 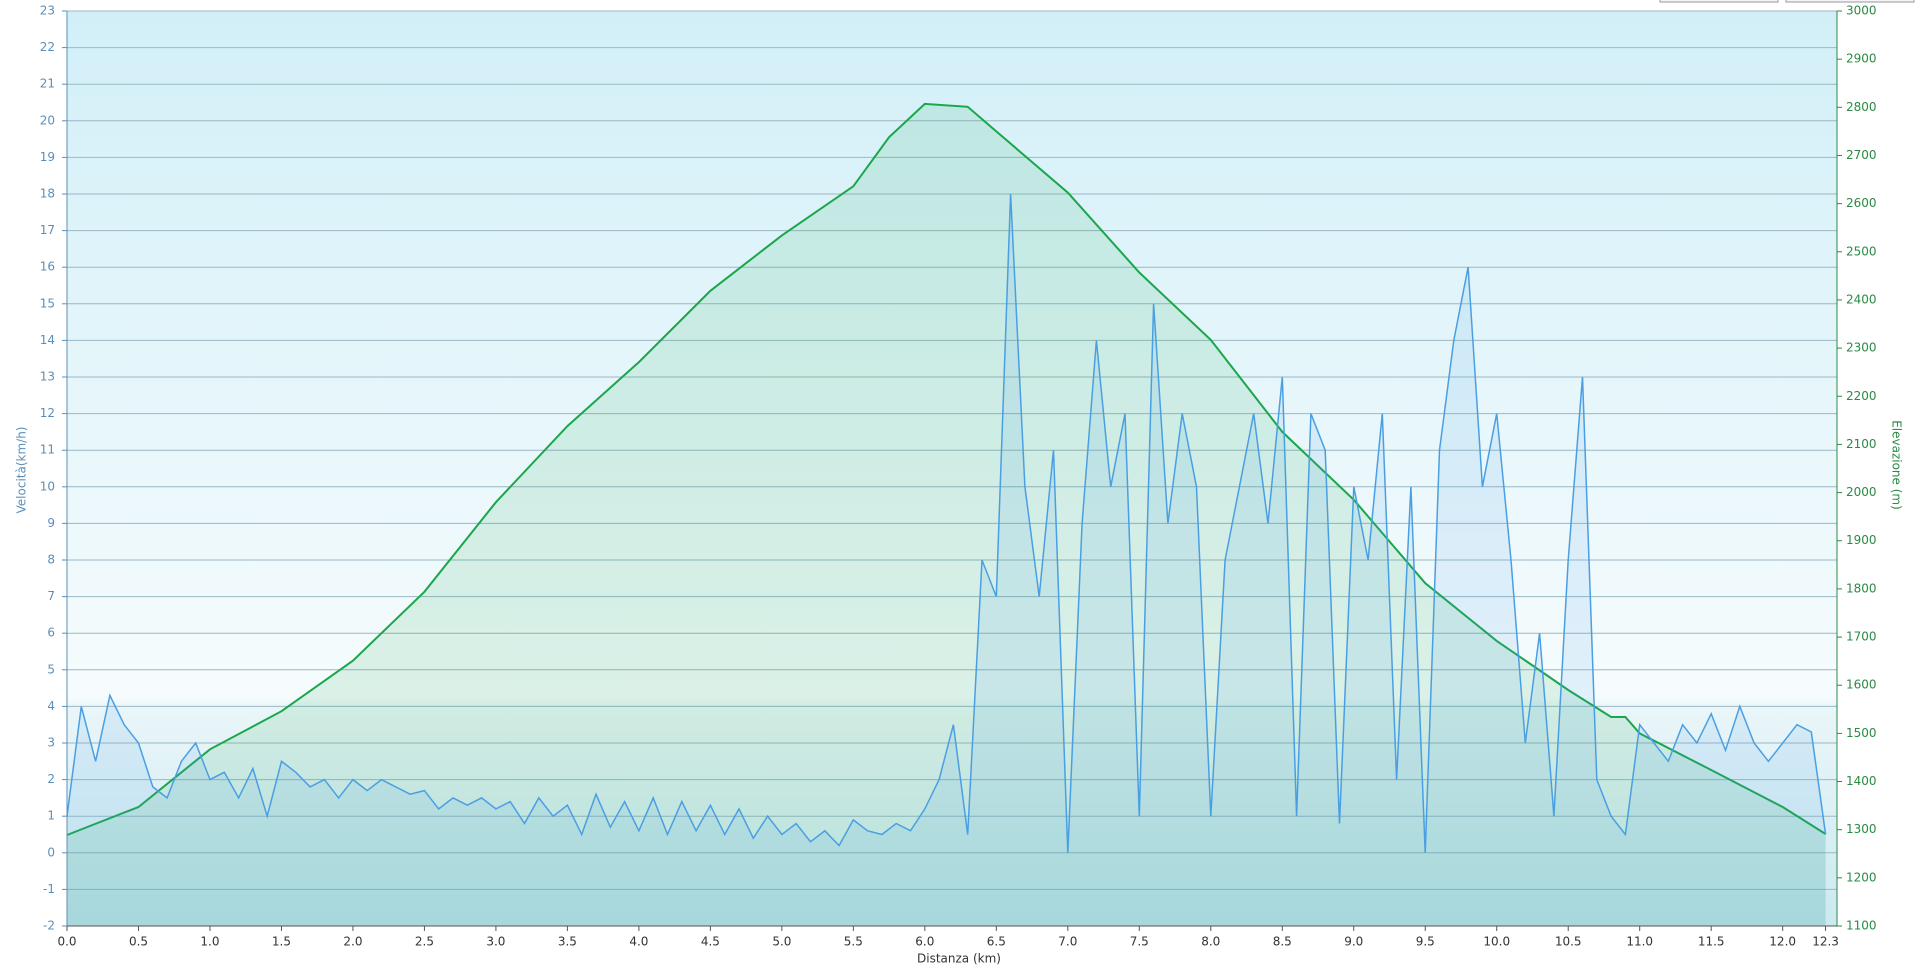 I want to click on x-tick-label: 6.5, so click(x=996, y=942).